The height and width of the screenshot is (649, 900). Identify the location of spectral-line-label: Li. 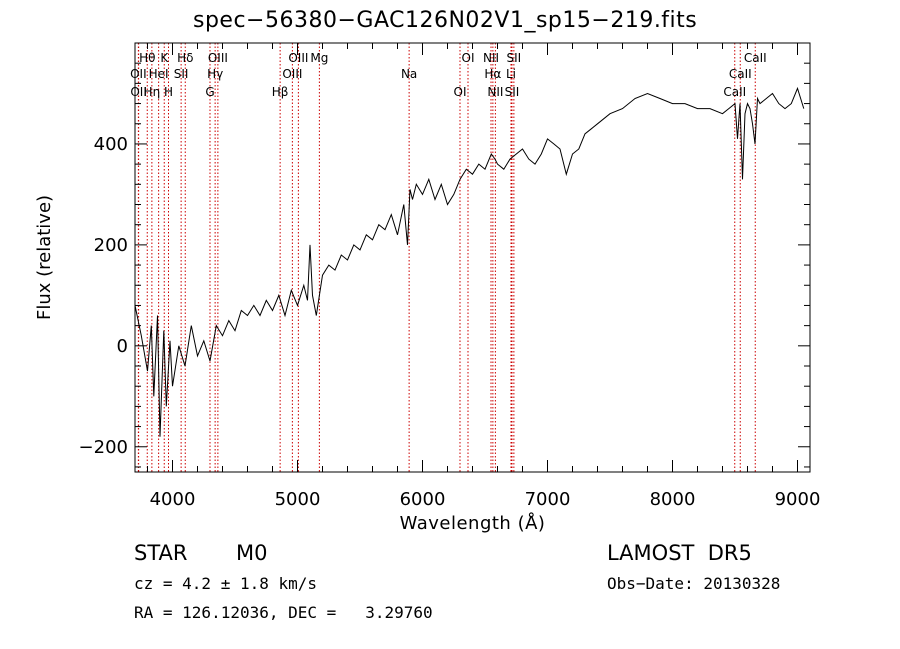
(511, 74).